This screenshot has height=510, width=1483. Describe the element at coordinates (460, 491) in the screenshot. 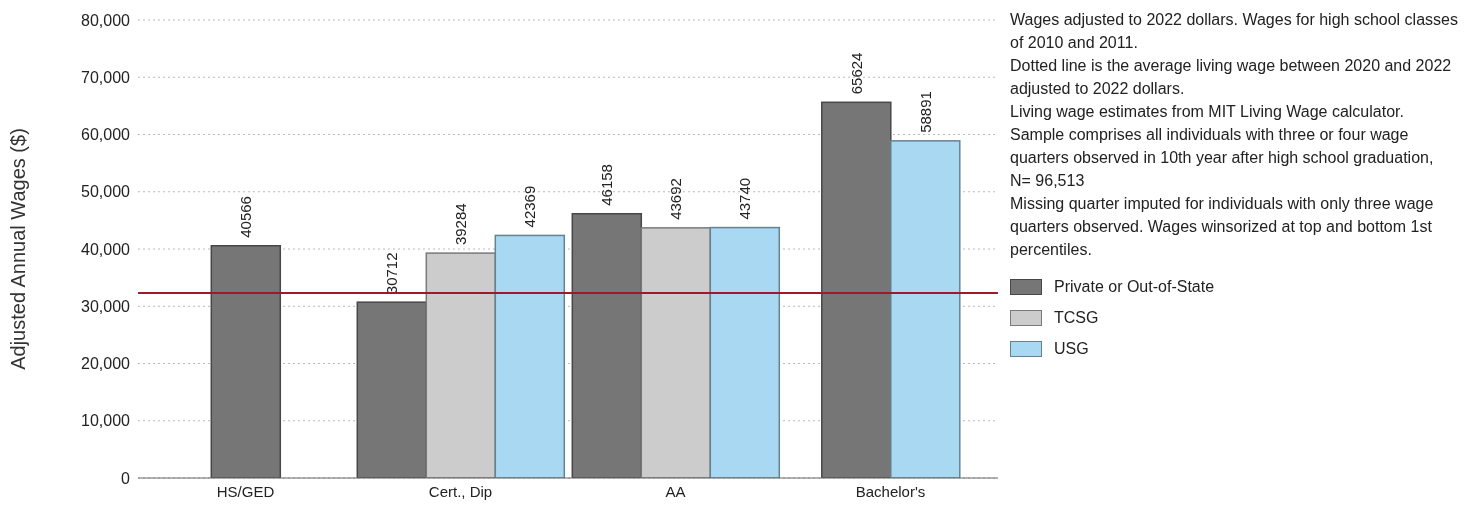

I see `x-tick-label: Cert., Dip` at that location.